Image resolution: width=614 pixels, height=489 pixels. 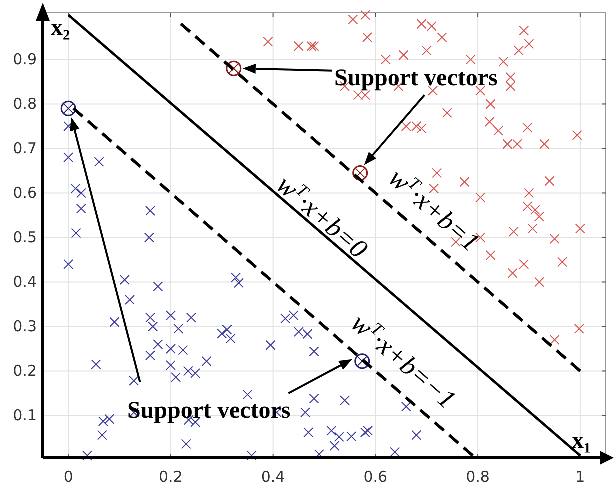 I want to click on y-tick-label: 0.1, so click(x=25, y=415).